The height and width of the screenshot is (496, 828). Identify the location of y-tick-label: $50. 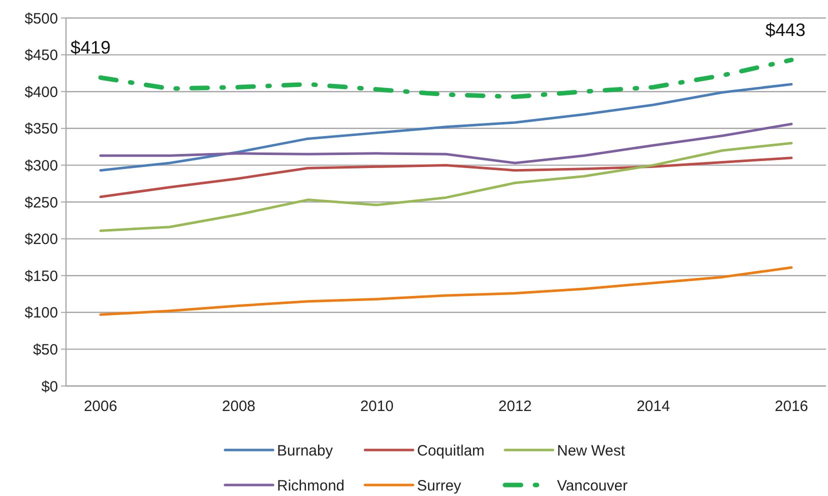
(45, 349).